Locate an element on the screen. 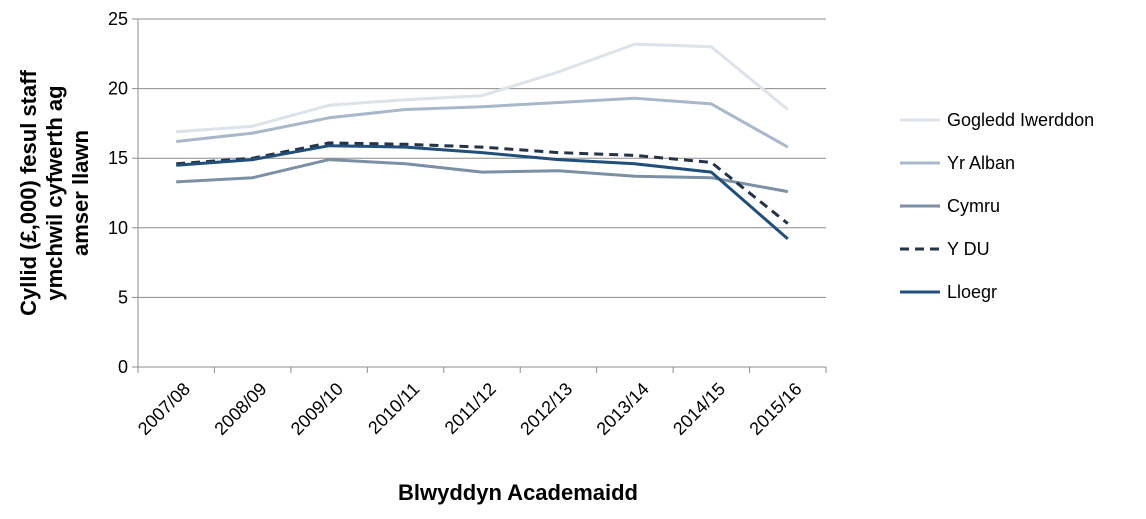 This screenshot has height=519, width=1146. legend-label: Y DU is located at coordinates (968, 249).